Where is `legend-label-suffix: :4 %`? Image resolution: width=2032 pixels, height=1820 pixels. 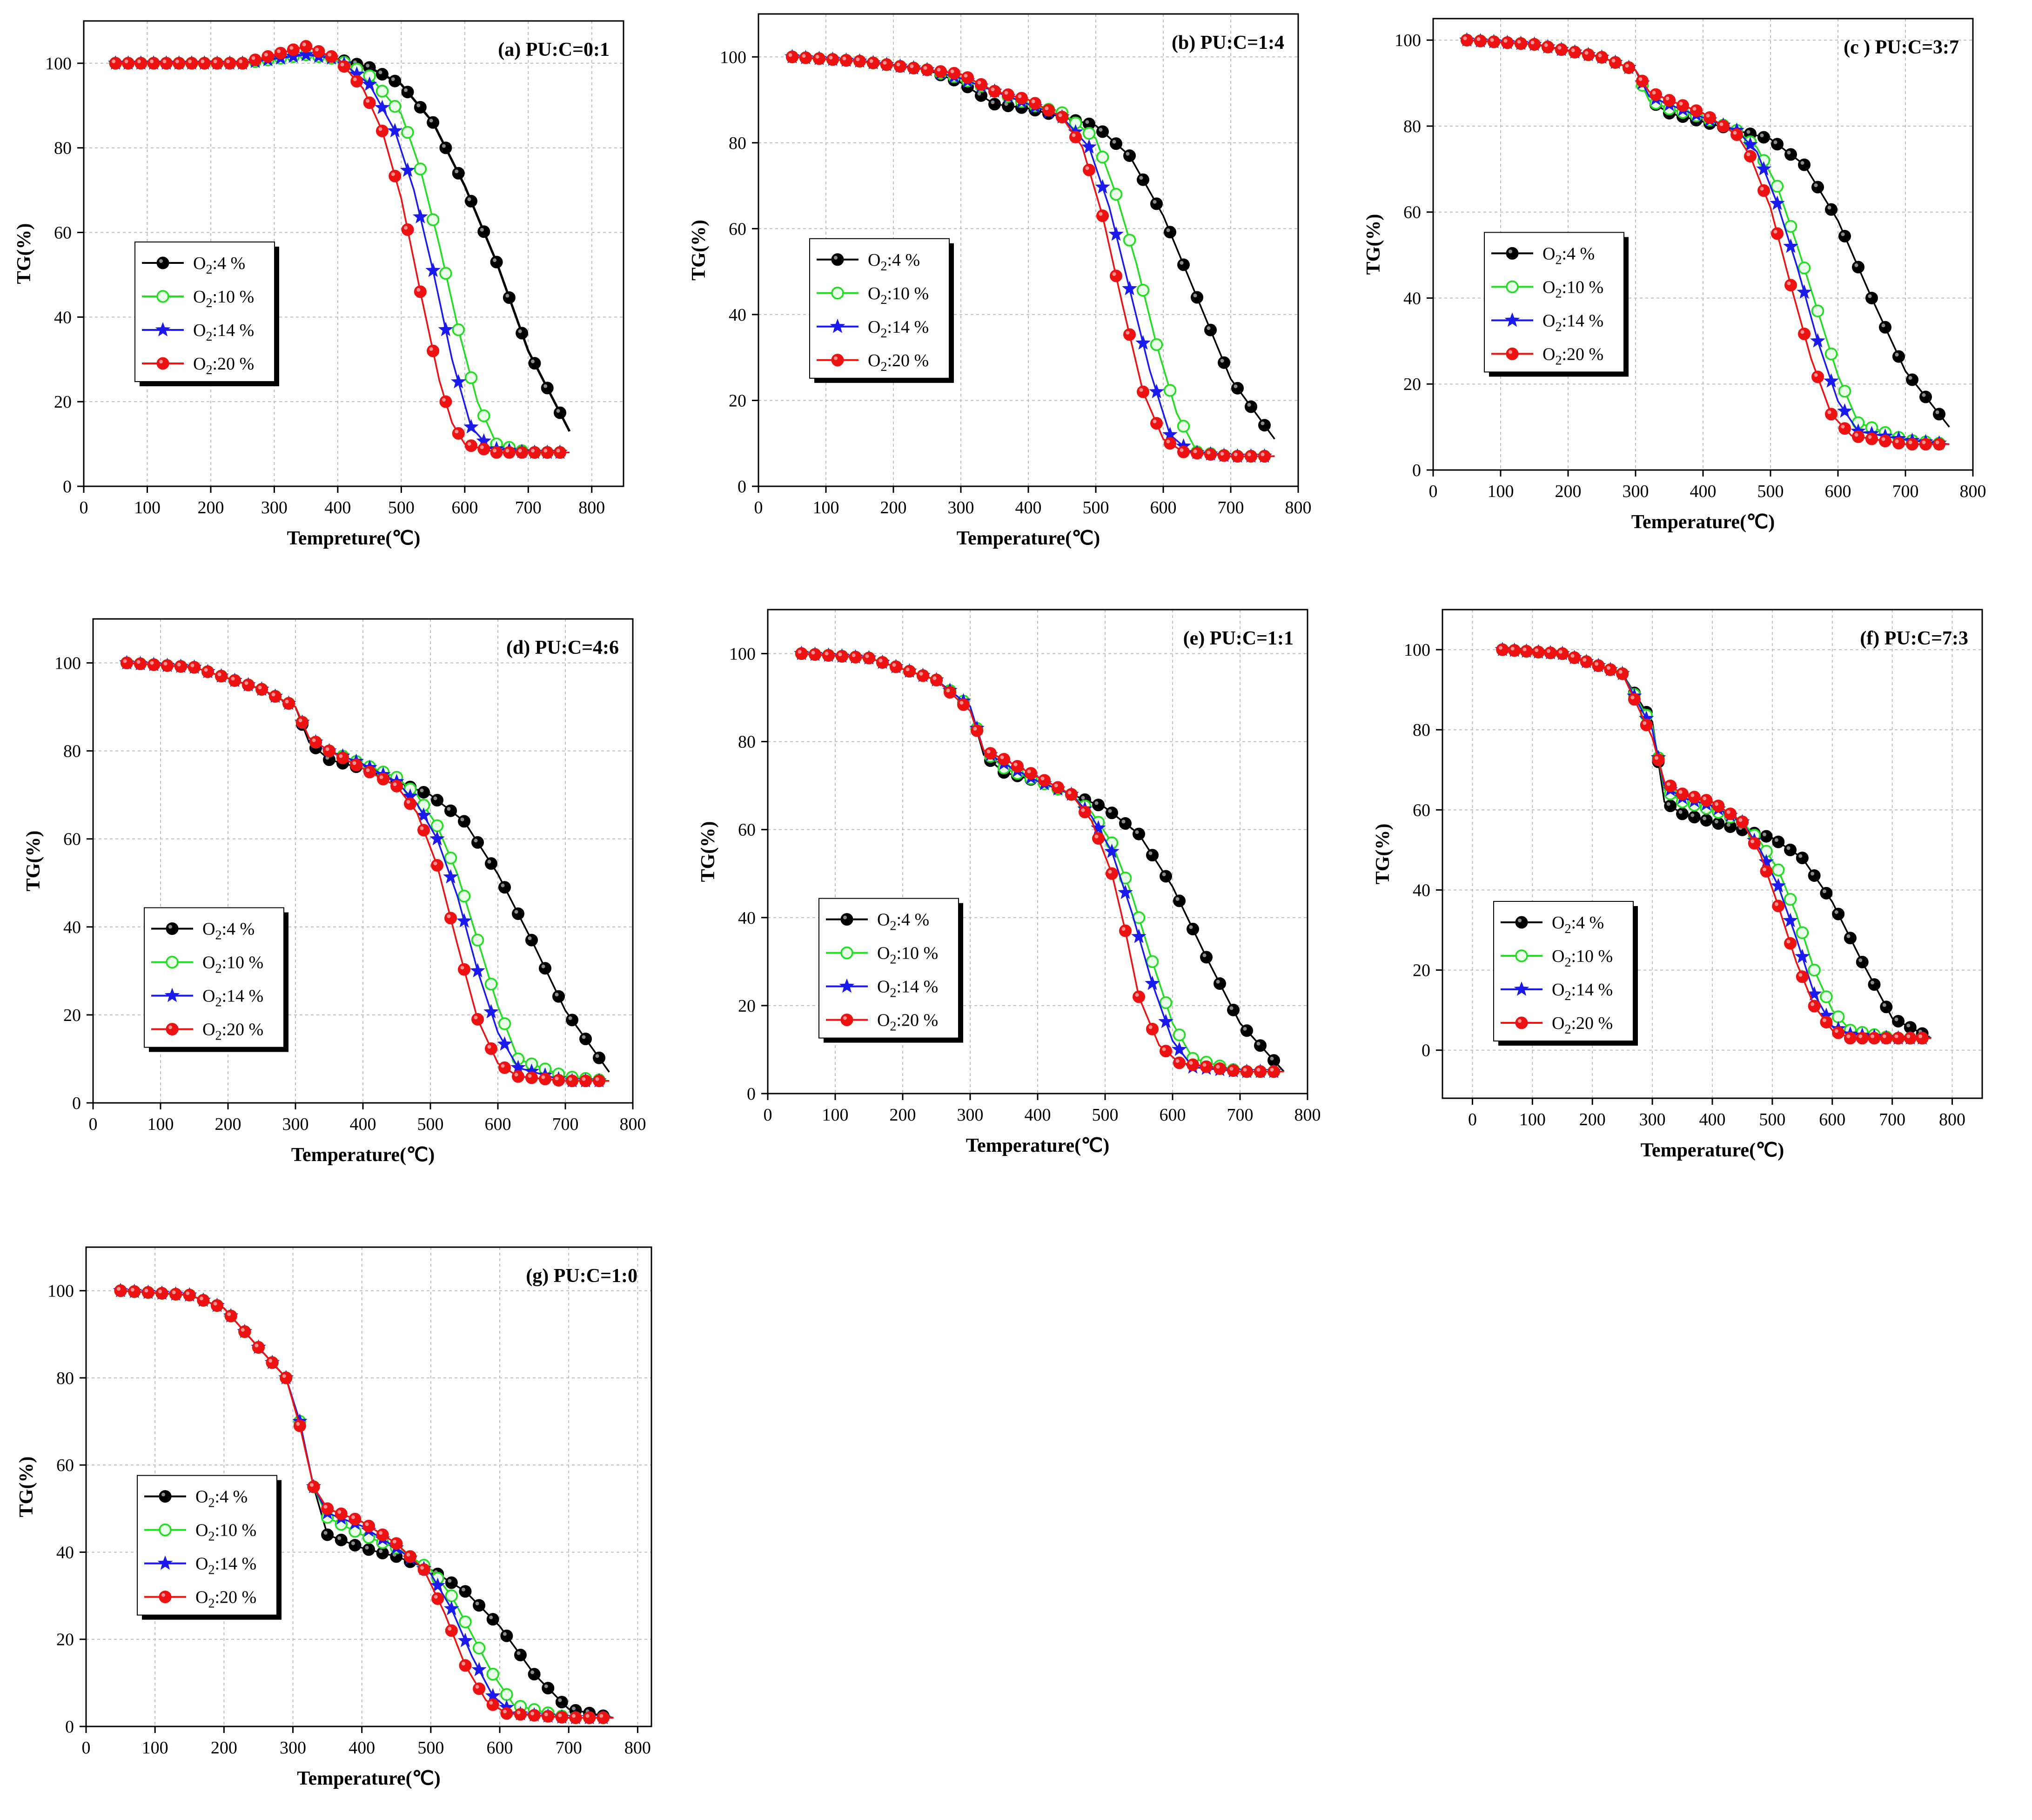
legend-label-suffix: :4 % is located at coordinates (912, 920).